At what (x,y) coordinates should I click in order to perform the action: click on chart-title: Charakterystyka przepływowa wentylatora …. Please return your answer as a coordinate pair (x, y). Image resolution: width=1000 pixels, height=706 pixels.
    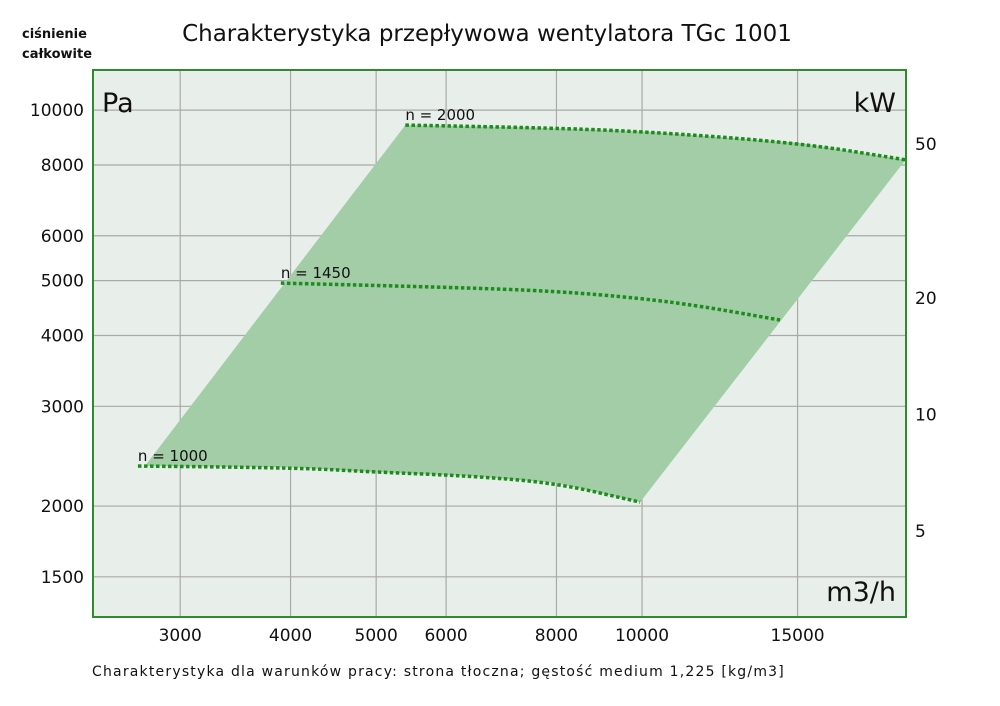
    Looking at the image, I should click on (487, 34).